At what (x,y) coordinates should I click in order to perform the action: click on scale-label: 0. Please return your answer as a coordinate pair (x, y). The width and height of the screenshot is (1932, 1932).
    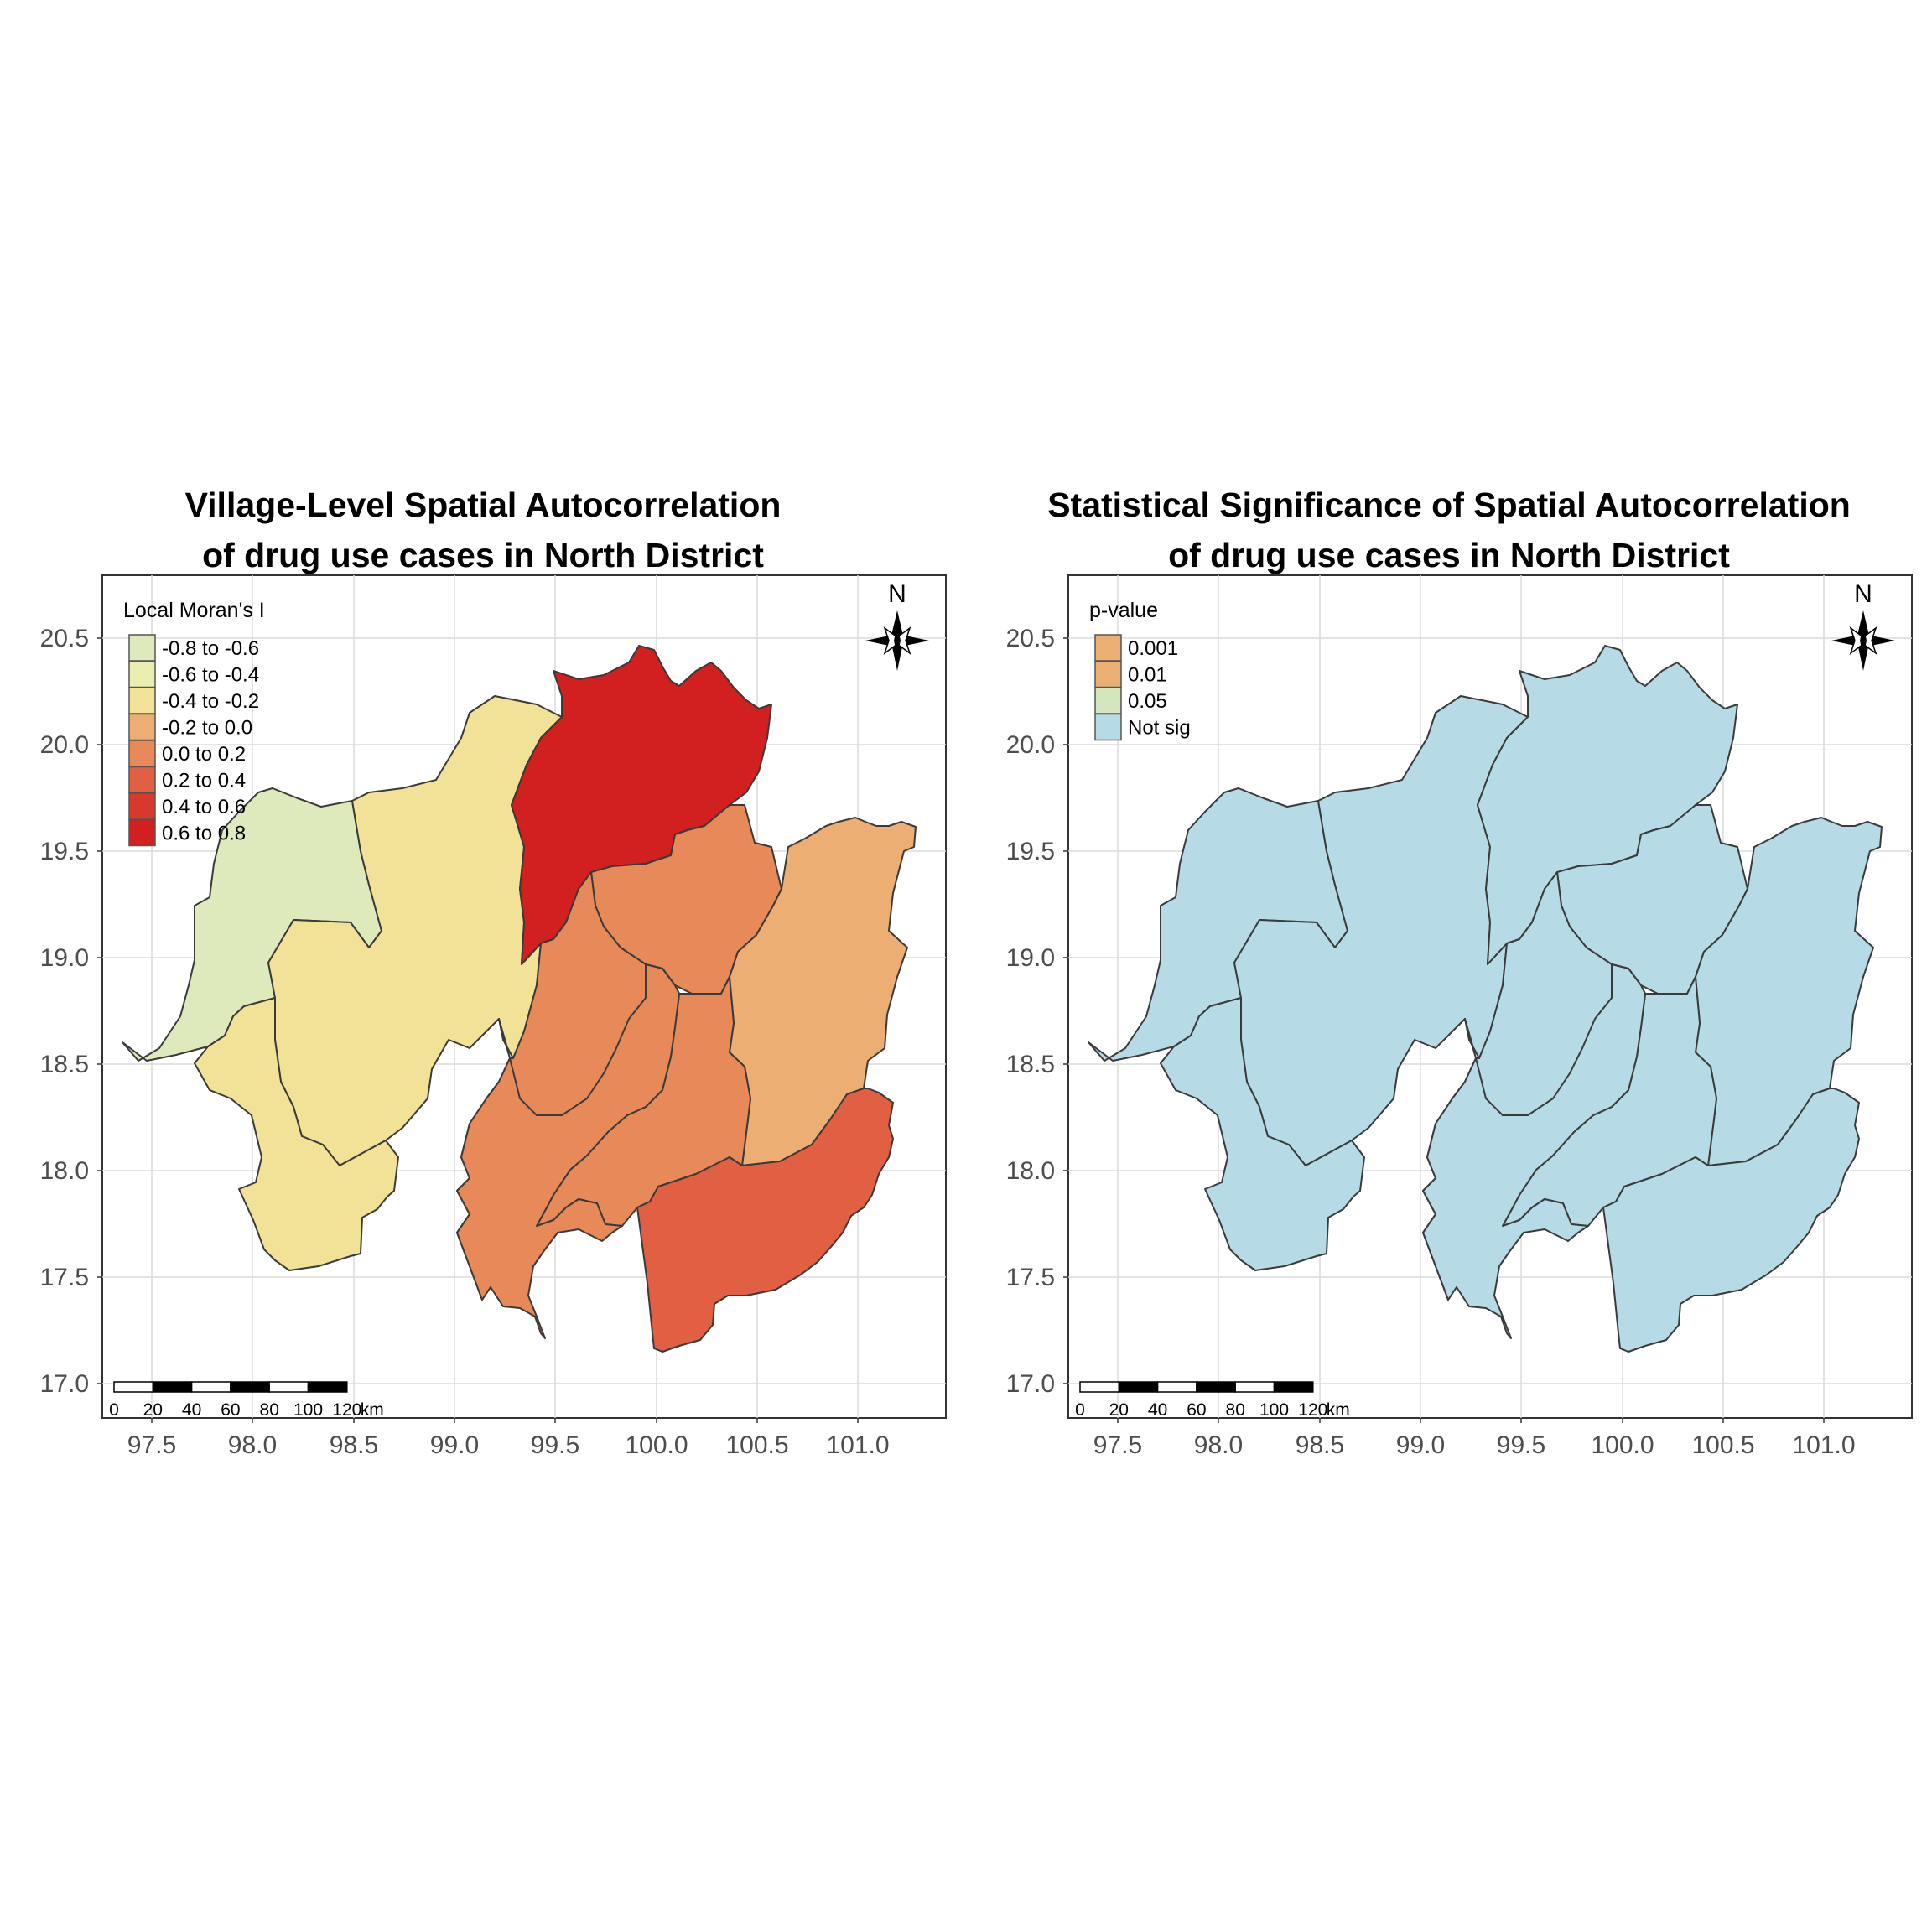
    Looking at the image, I should click on (1080, 1410).